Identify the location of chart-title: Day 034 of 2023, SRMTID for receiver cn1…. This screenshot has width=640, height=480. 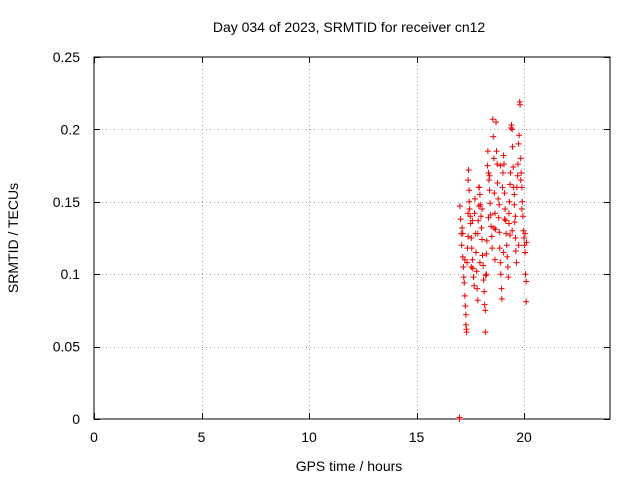
(349, 27).